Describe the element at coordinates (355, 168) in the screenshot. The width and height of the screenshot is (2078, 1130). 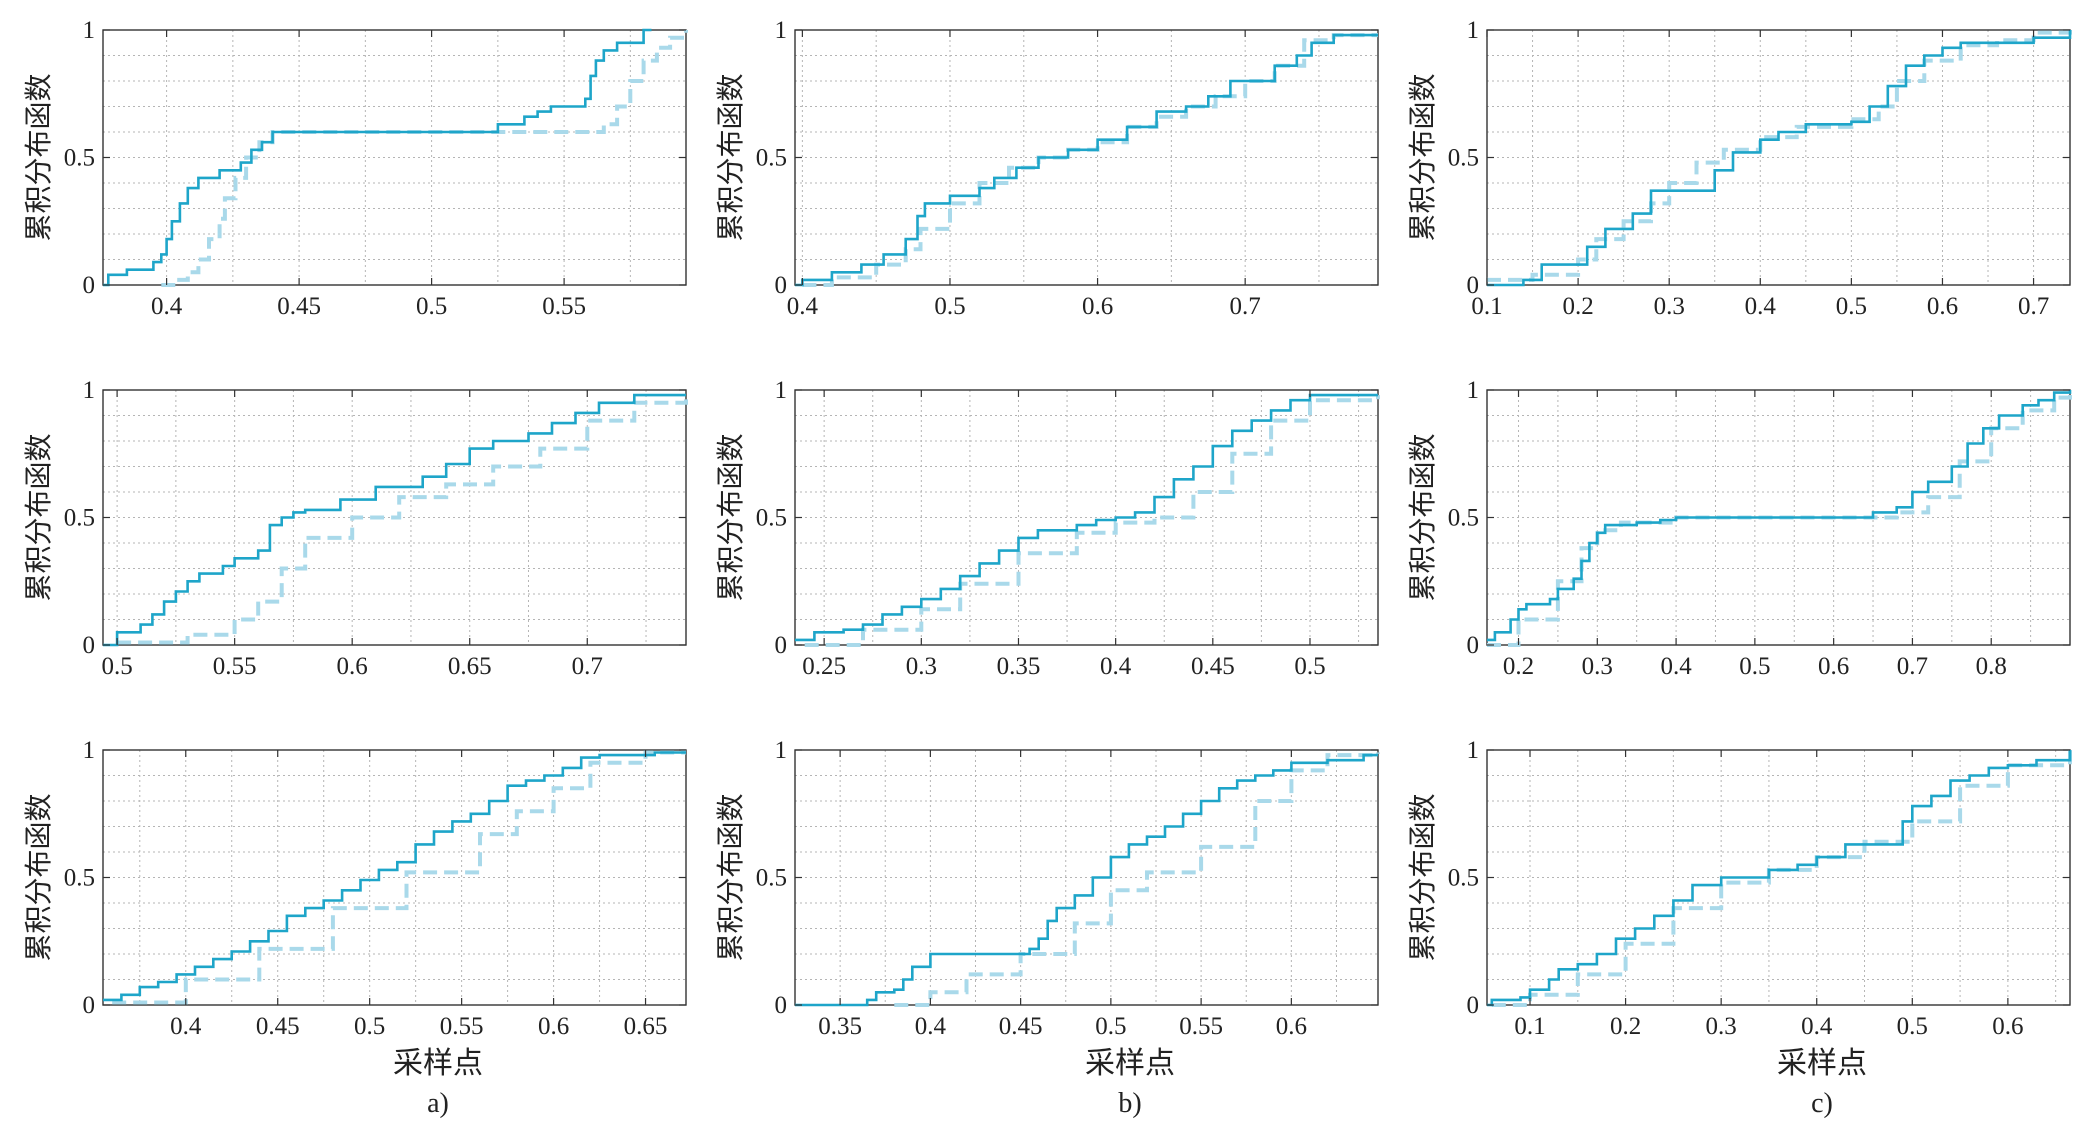
I see `cdf-panel-r1-a: 0.4 0.45 0.5 0.55 0 0.5 1 累积分布函数` at that location.